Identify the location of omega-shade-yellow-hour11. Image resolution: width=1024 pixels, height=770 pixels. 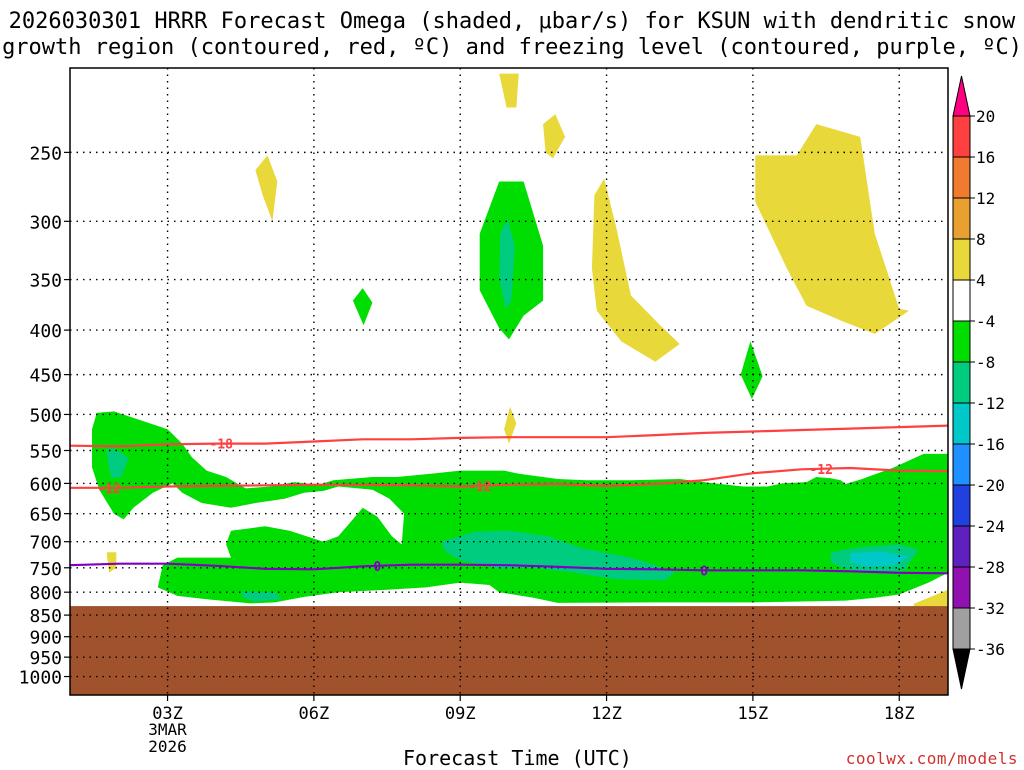
(554, 136).